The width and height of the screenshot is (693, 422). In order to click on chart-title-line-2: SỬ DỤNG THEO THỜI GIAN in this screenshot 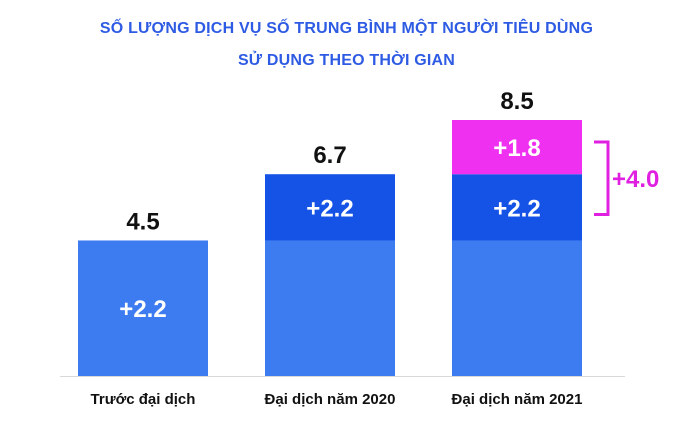, I will do `click(346, 60)`.